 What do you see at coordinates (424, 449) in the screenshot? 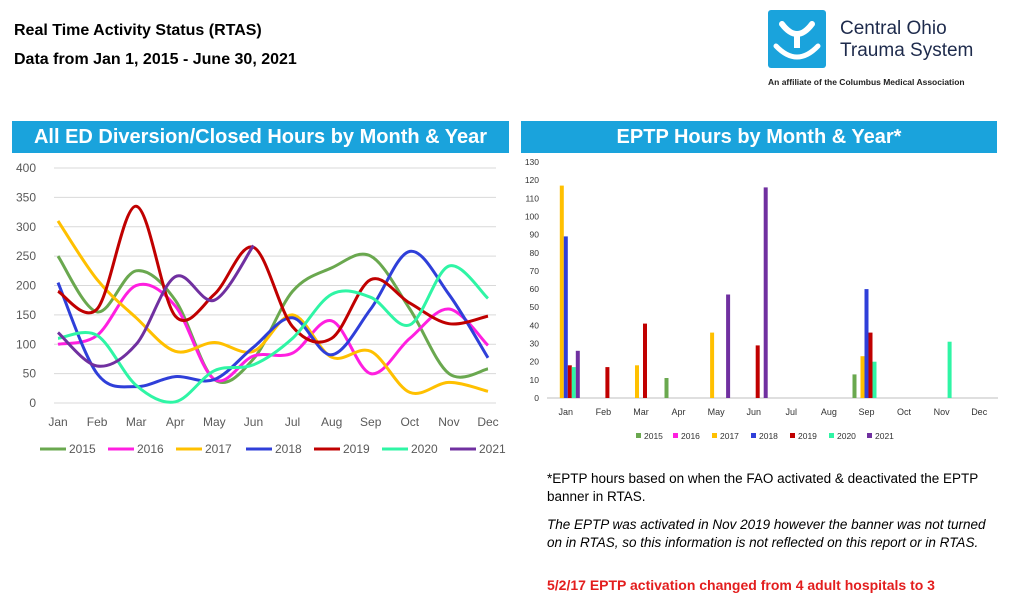
I see `legend-label: 2020` at bounding box center [424, 449].